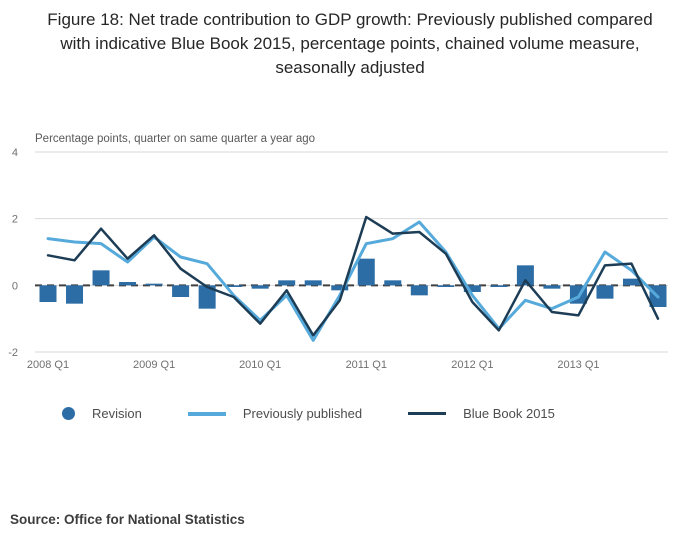 The image size is (700, 549). What do you see at coordinates (578, 365) in the screenshot?
I see `svg-text: 2013 Q1` at bounding box center [578, 365].